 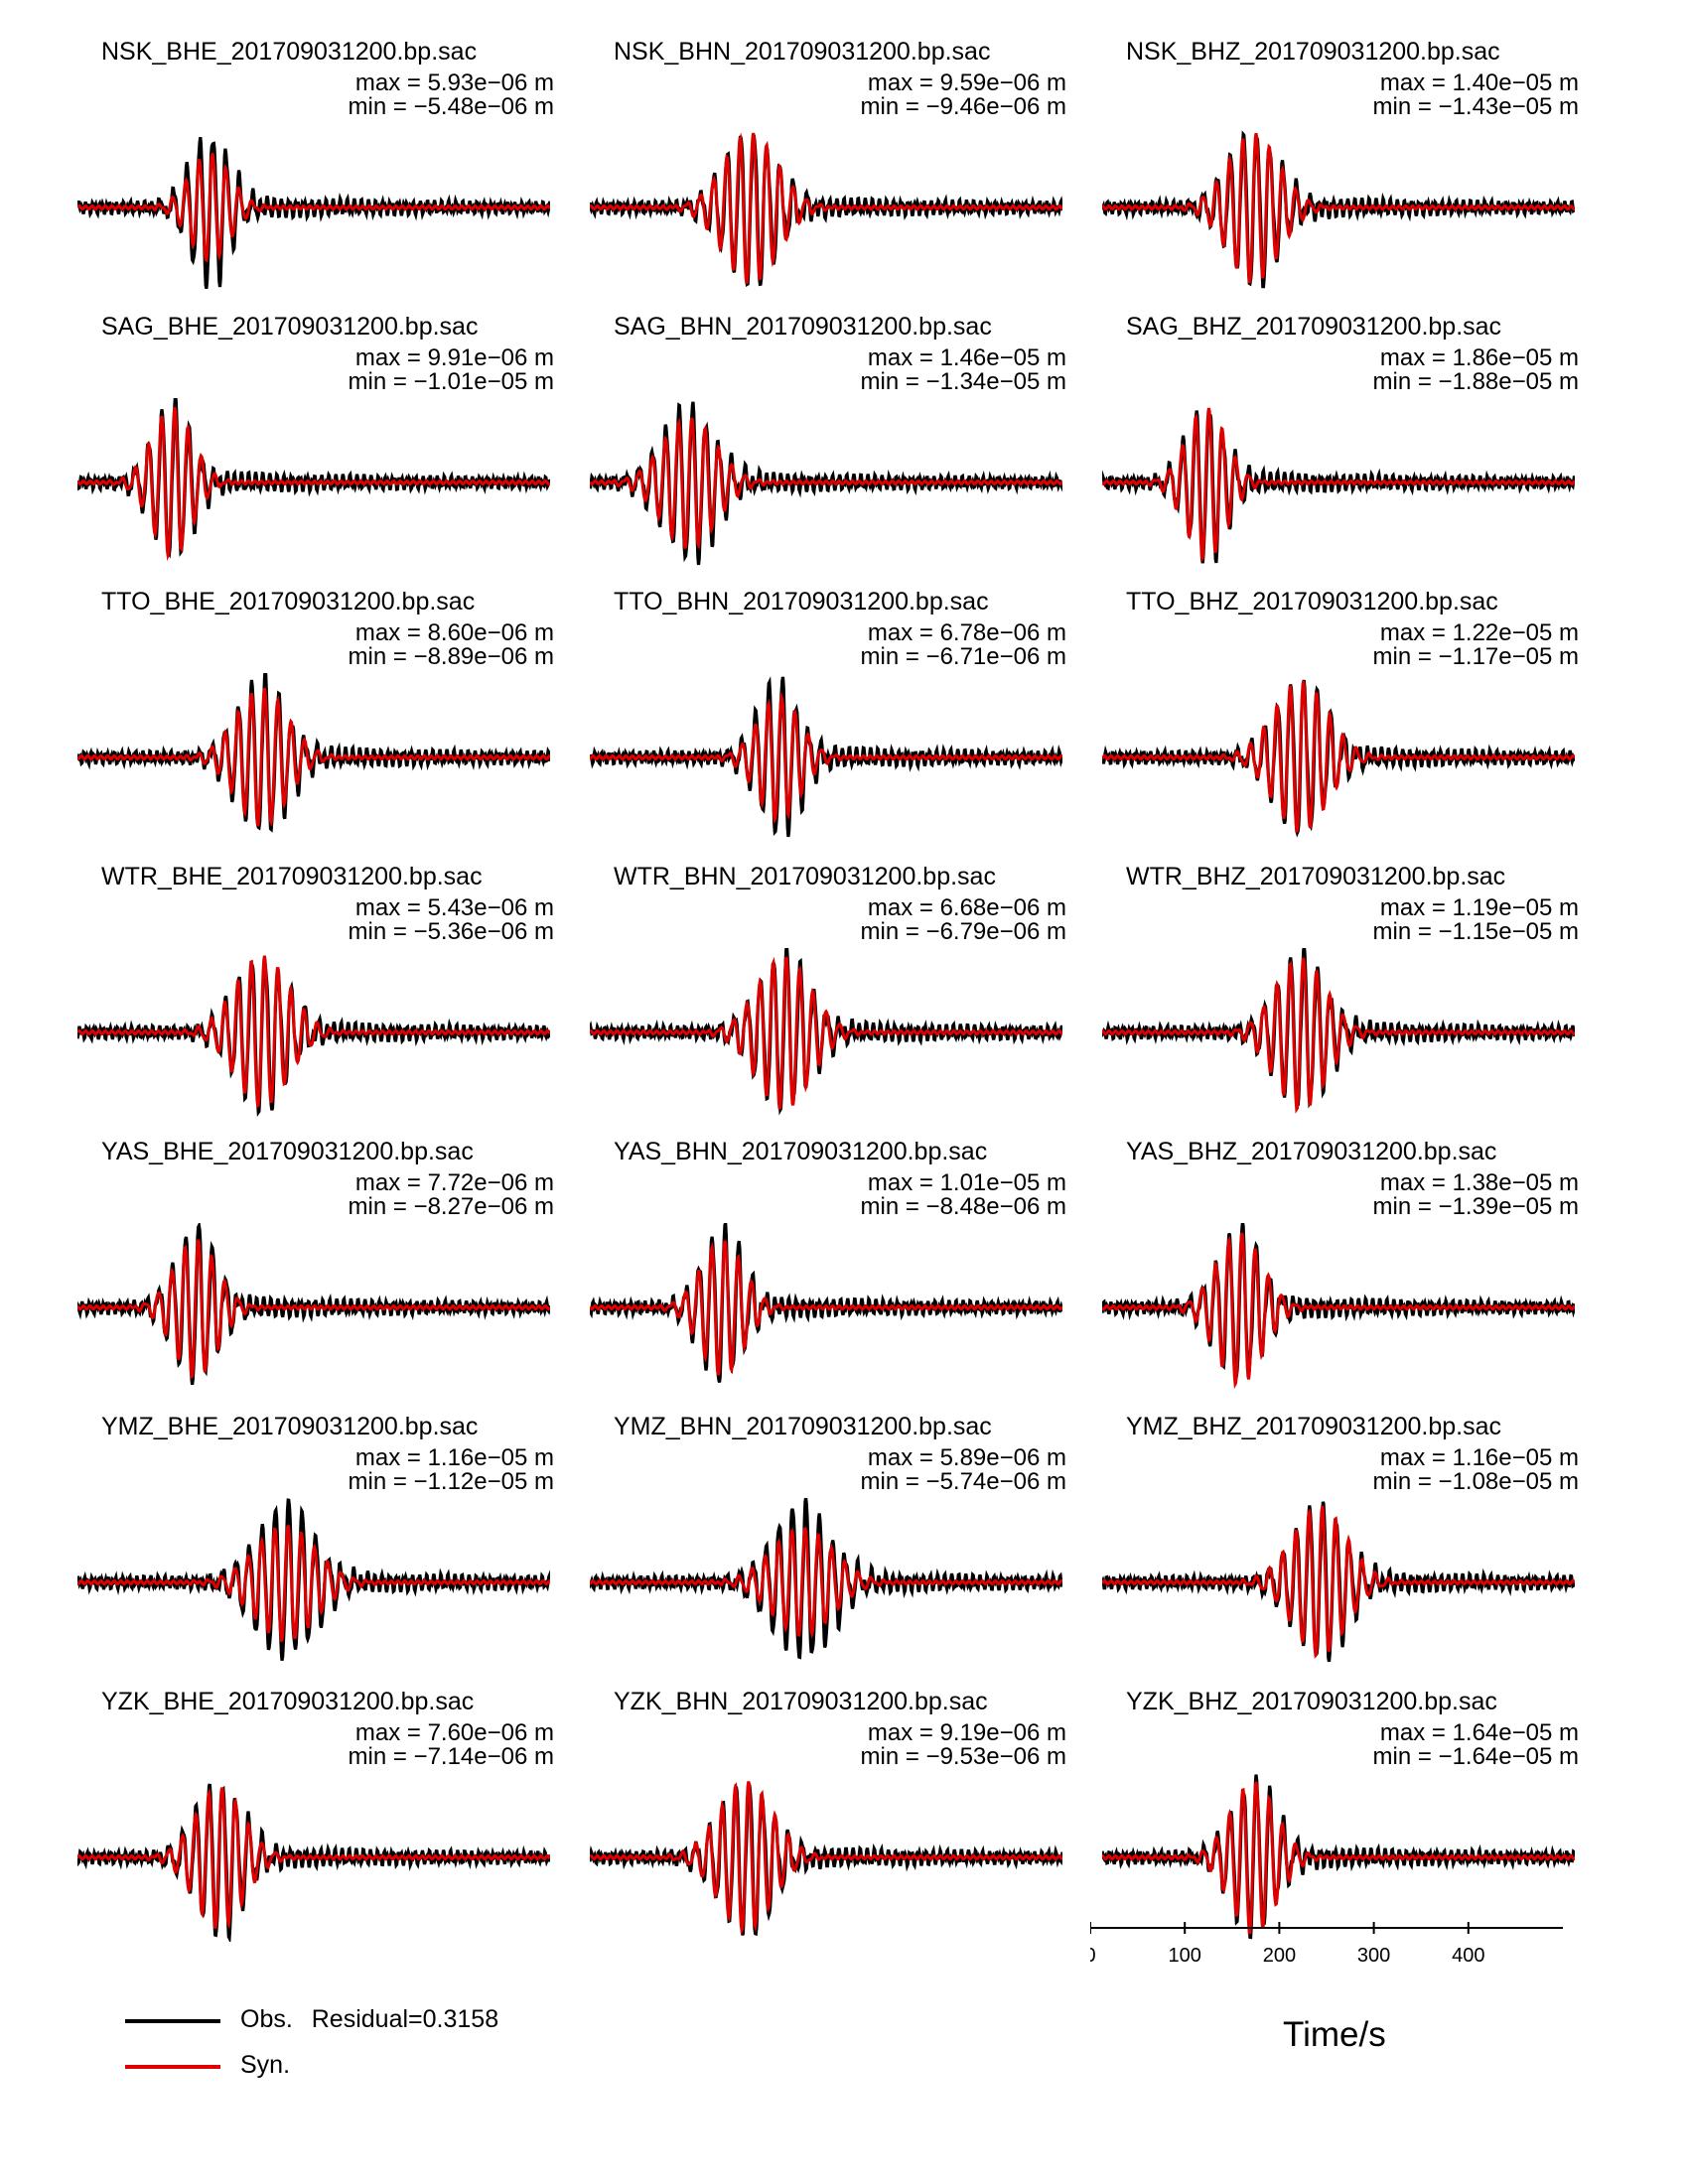 What do you see at coordinates (963, 381) in the screenshot?
I see `panel-min-value: min = −1.34e−05 m` at bounding box center [963, 381].